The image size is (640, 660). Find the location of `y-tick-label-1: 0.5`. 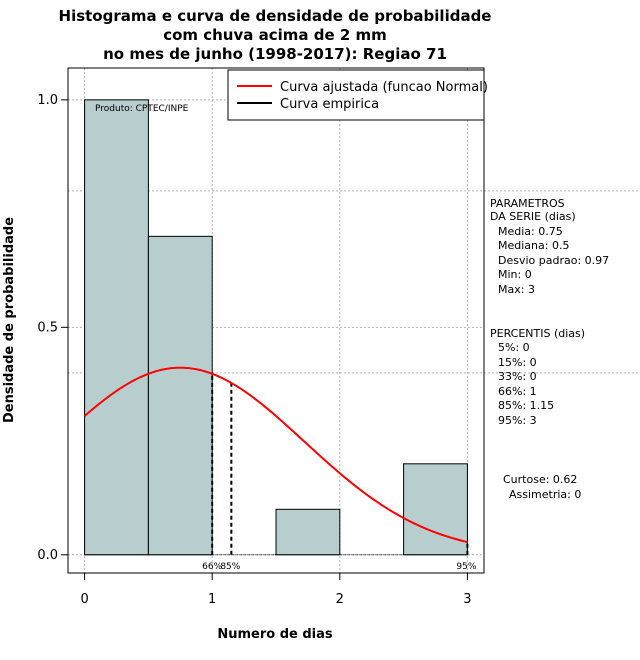

y-tick-label-1: 0.5 is located at coordinates (47, 327).